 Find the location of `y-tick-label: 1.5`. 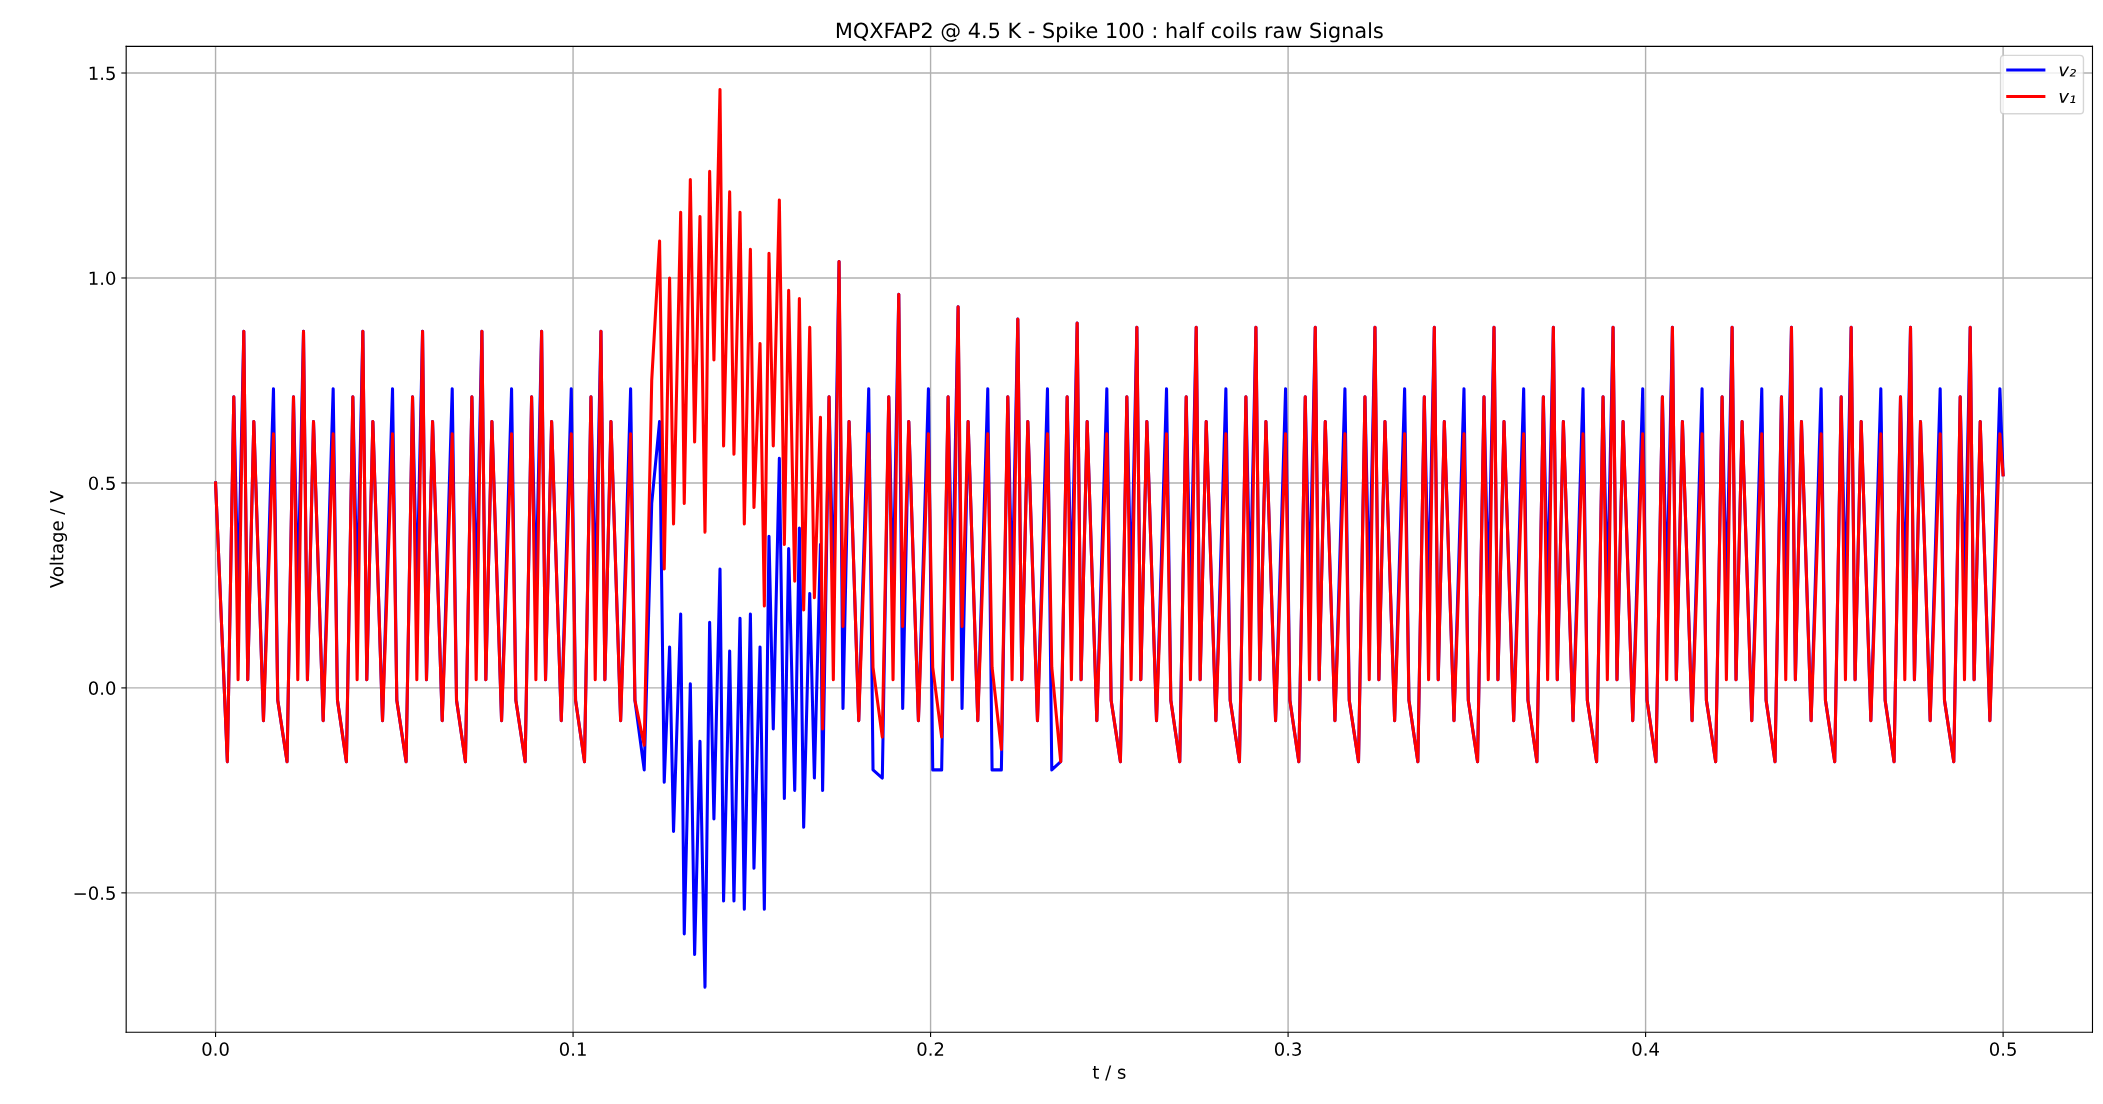

y-tick-label: 1.5 is located at coordinates (102, 73).